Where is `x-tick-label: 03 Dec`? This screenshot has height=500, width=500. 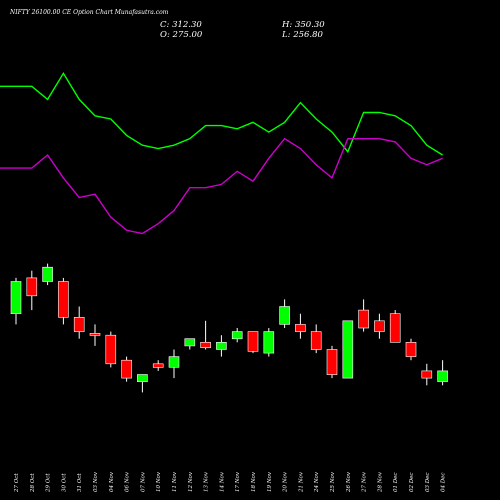
x-tick-label: 03 Dec is located at coordinates (428, 483).